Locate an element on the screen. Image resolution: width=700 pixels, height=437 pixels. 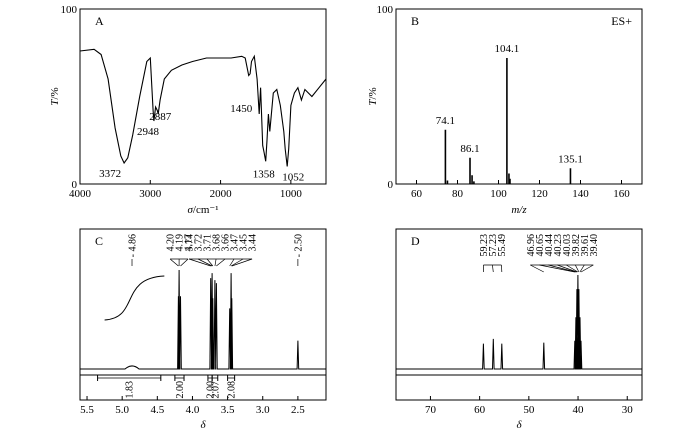
shift-label: 3.45 is located at coordinates (244, 243).